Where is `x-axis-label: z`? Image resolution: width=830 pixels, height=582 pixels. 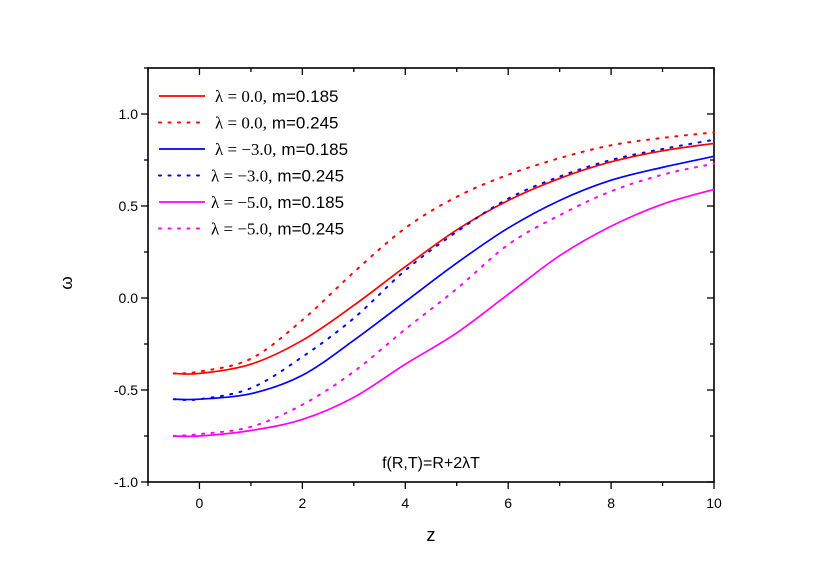
x-axis-label: z is located at coordinates (431, 535).